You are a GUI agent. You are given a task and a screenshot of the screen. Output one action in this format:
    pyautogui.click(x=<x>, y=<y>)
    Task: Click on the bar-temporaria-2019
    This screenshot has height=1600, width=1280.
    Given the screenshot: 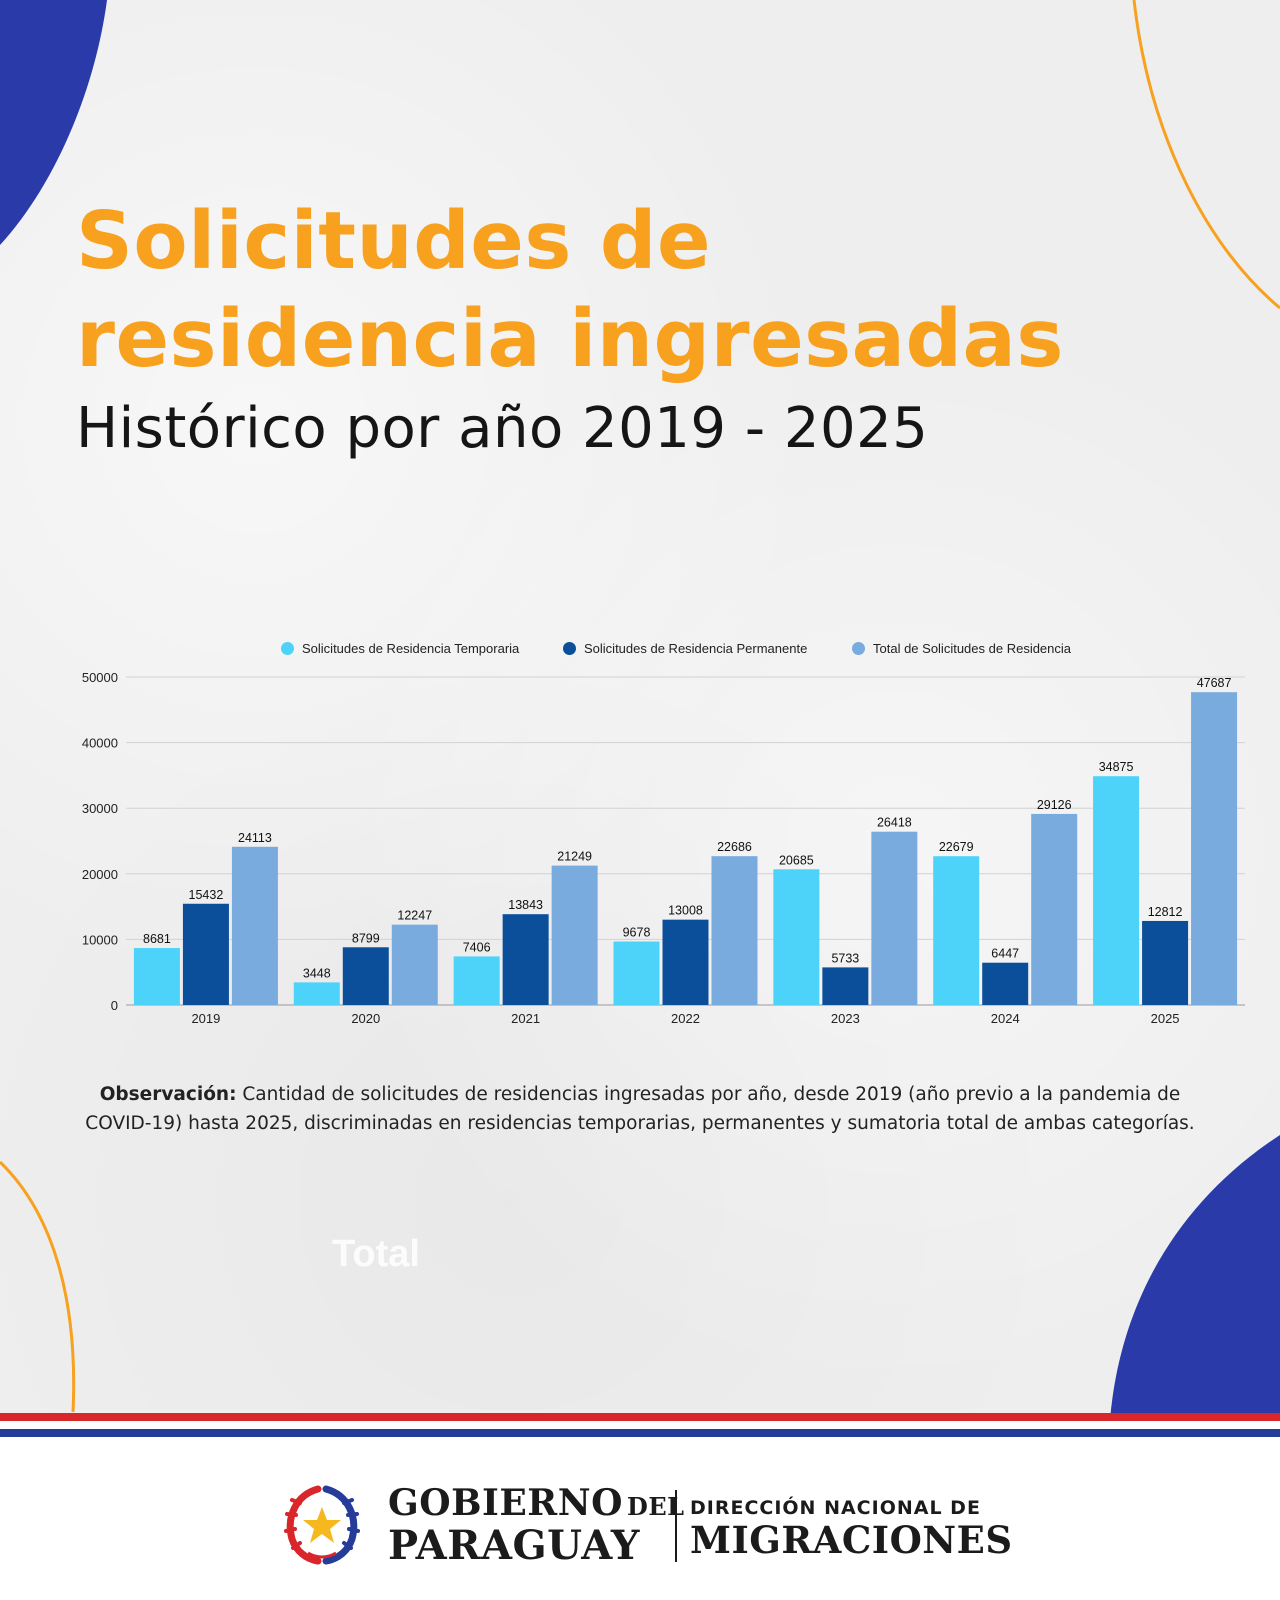 What is the action you would take?
    pyautogui.click(x=156, y=976)
    